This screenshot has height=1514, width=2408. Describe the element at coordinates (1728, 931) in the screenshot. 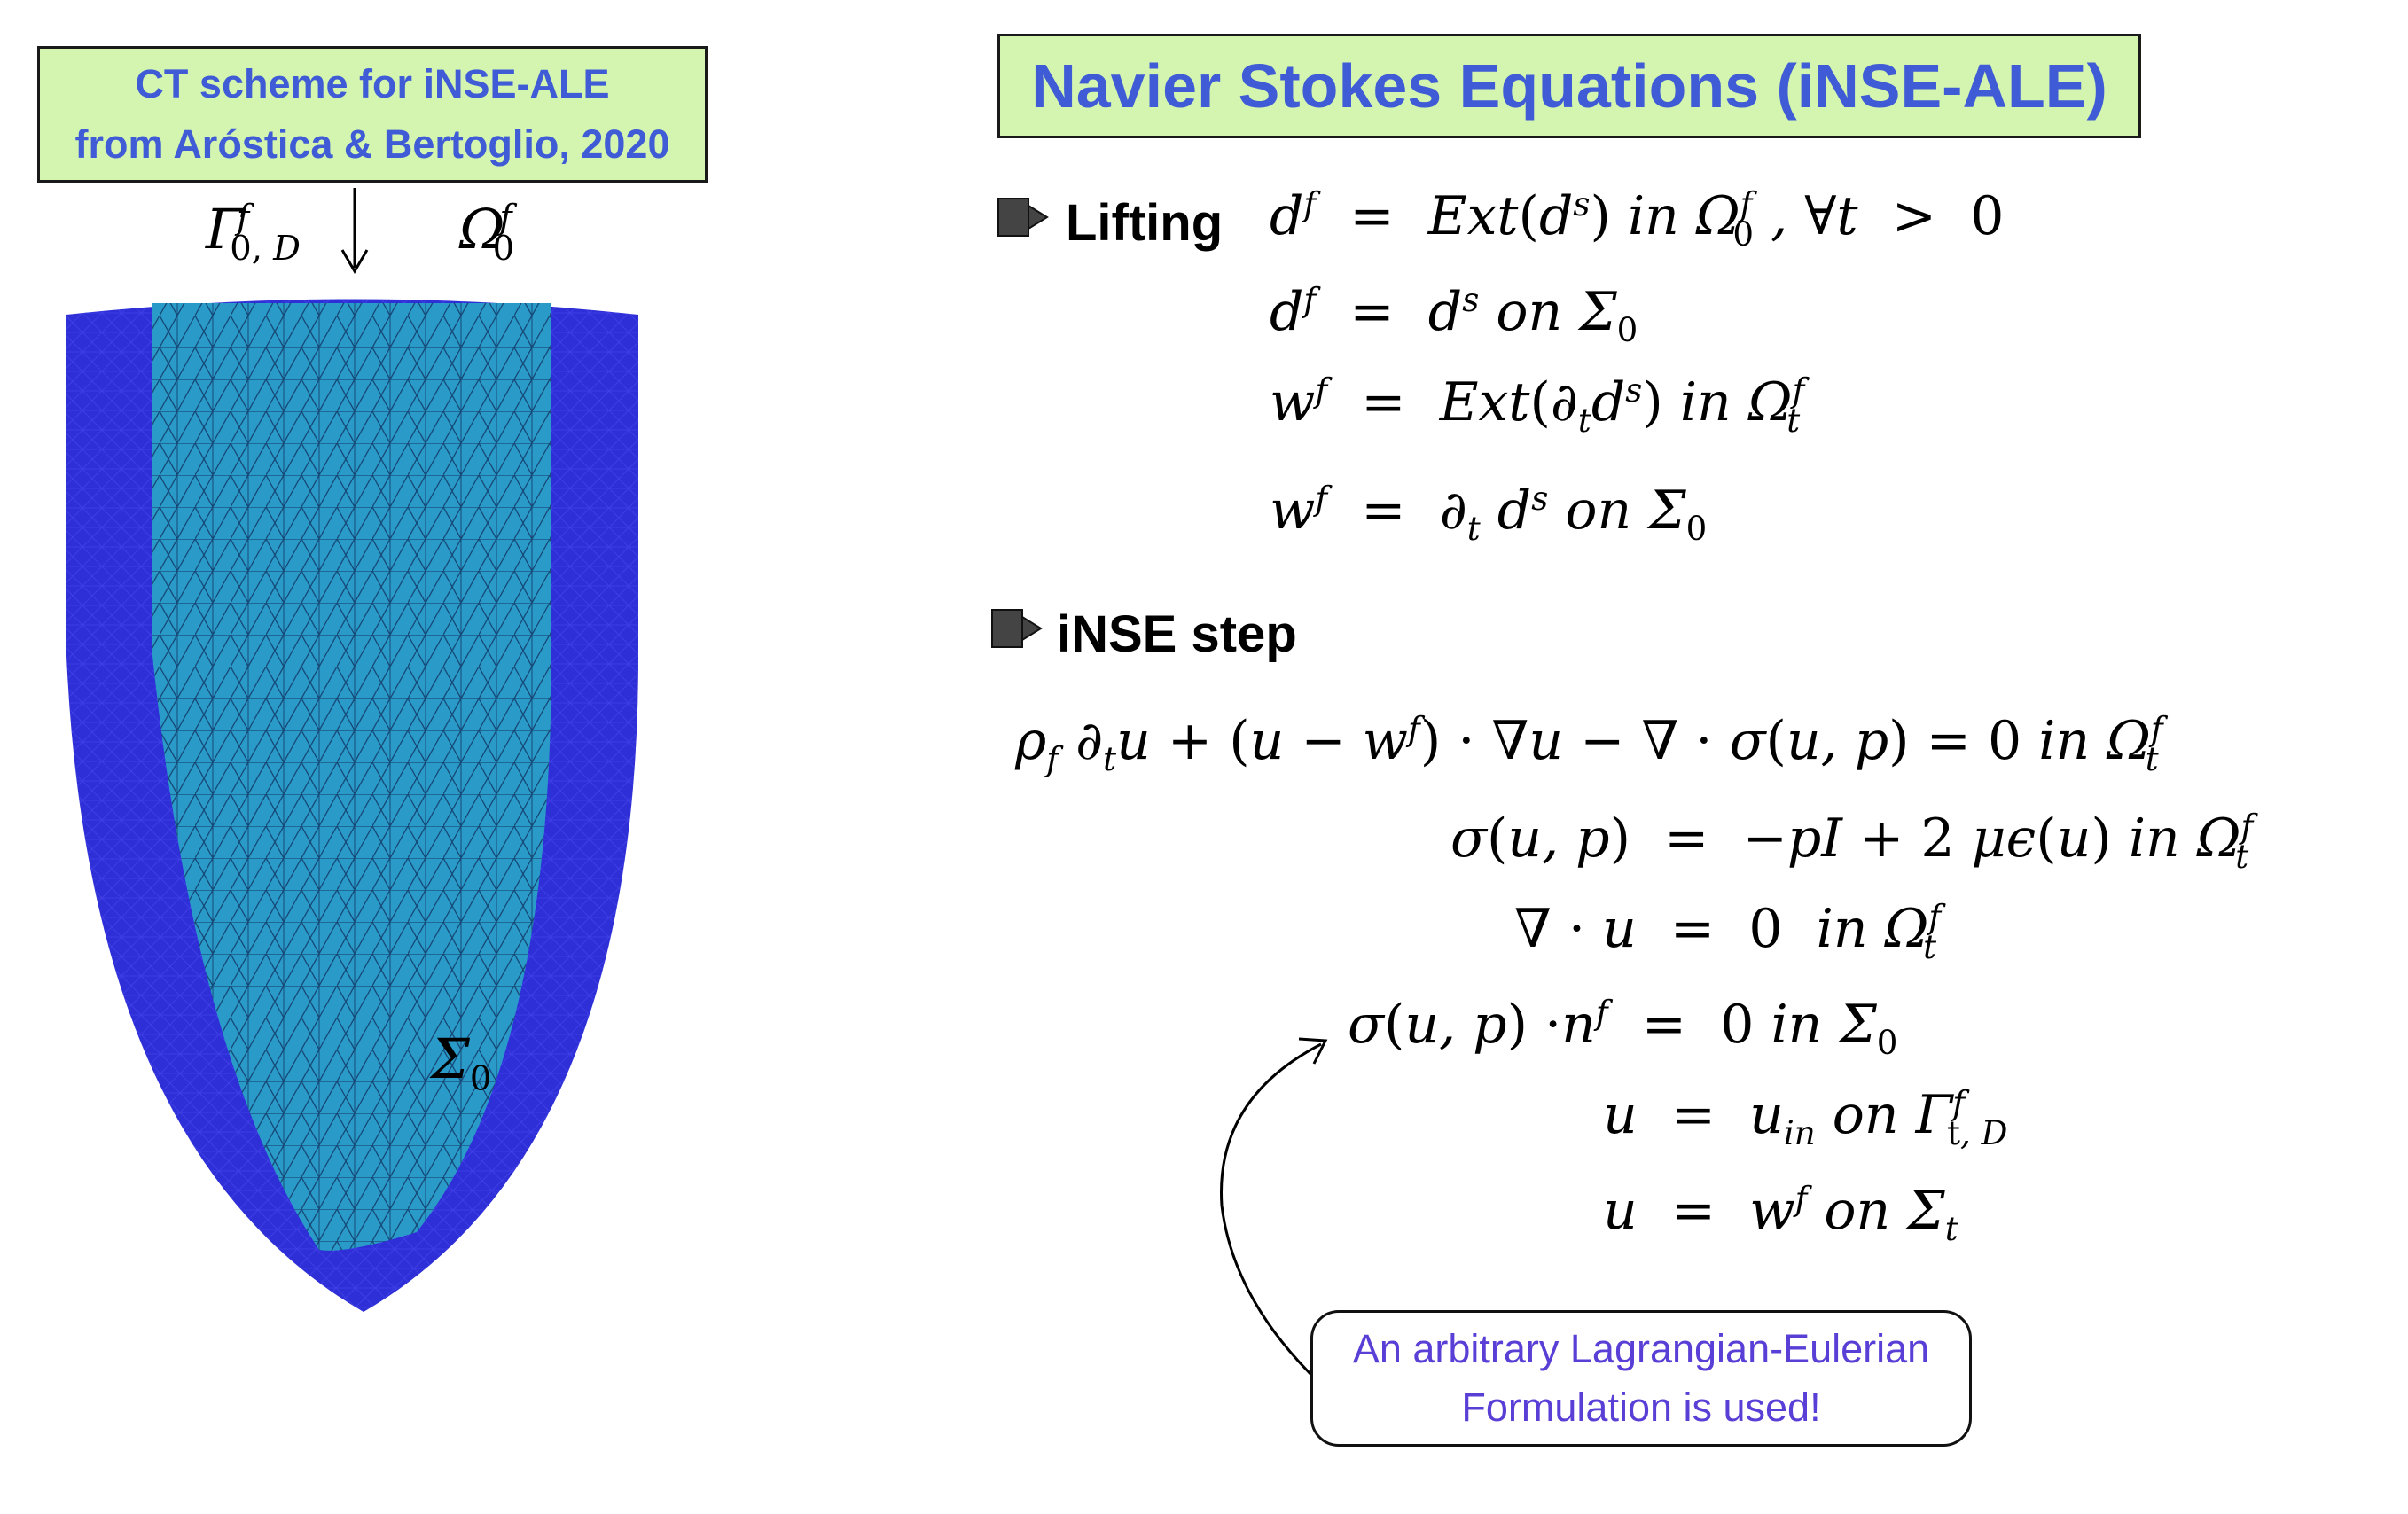

I see `inse-eq-divergence: ∇ · u = 0 in Ωft` at that location.